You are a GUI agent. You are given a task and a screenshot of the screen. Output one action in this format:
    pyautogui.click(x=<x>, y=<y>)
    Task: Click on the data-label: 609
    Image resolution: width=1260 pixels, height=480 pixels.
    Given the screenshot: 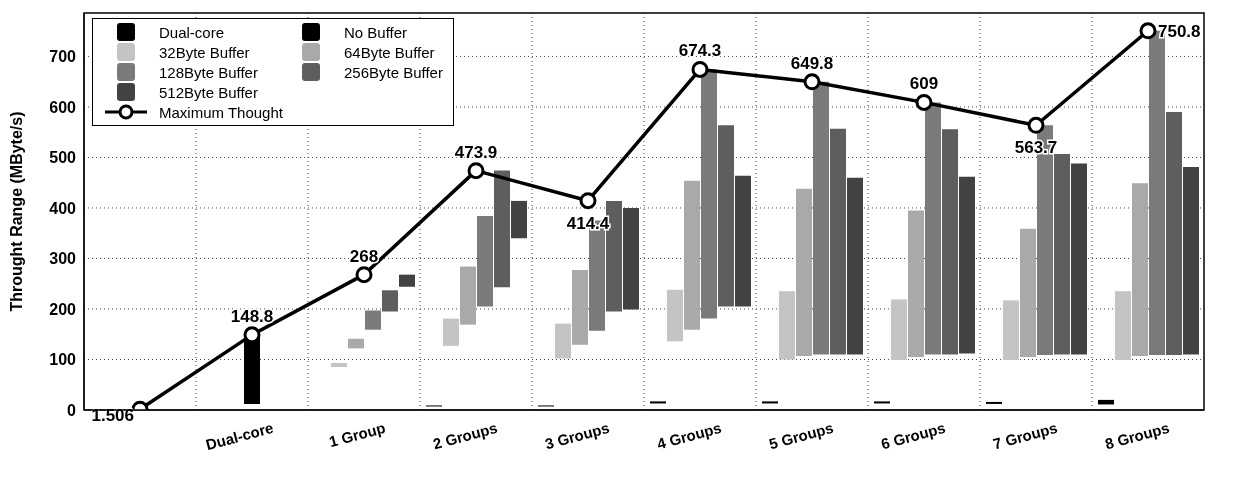 What is the action you would take?
    pyautogui.click(x=924, y=84)
    